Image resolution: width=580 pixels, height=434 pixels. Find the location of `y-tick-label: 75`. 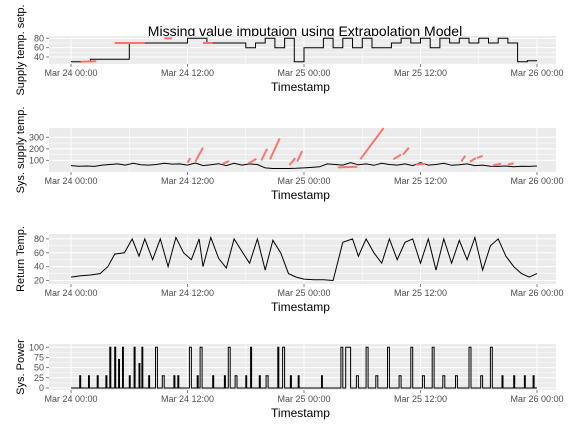

y-tick-label: 75 is located at coordinates (39, 357).